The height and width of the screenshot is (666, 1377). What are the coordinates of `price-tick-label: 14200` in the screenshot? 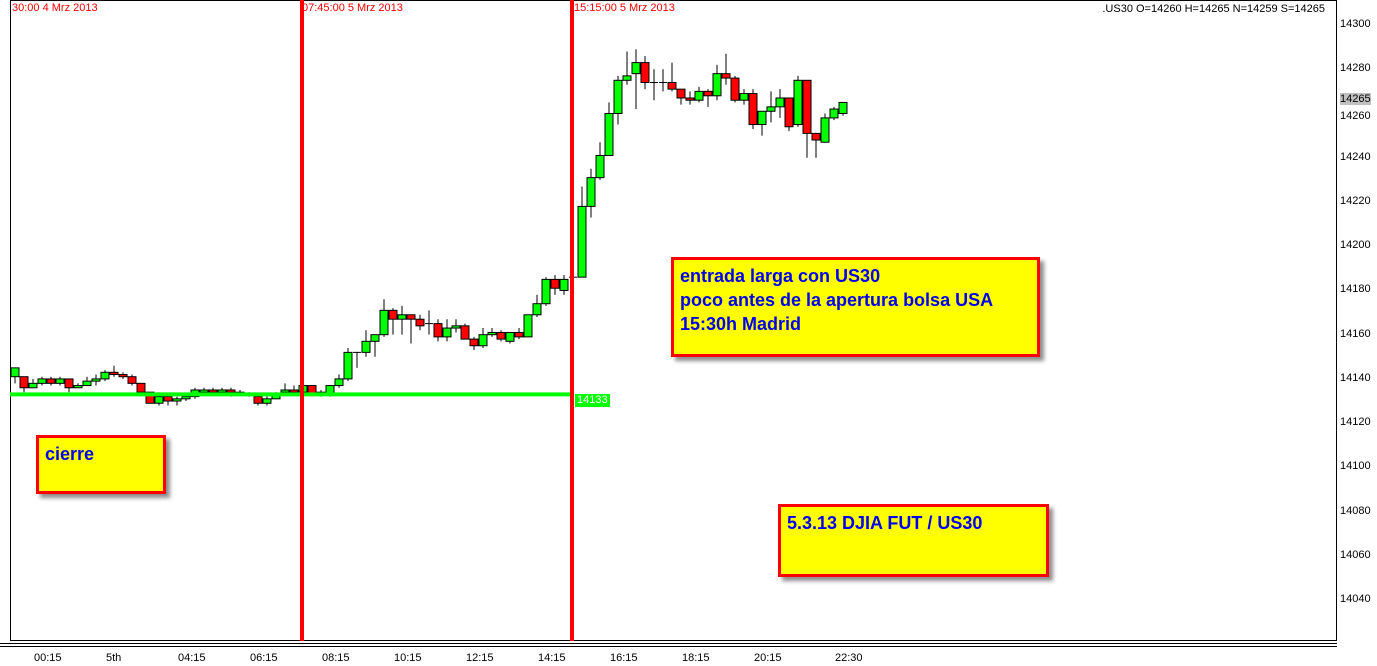 It's located at (1355, 245).